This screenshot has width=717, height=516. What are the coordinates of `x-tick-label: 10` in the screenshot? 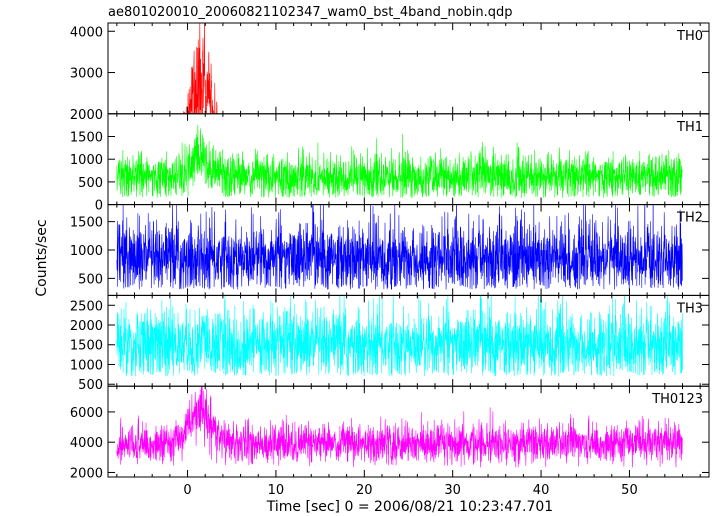 It's located at (276, 490).